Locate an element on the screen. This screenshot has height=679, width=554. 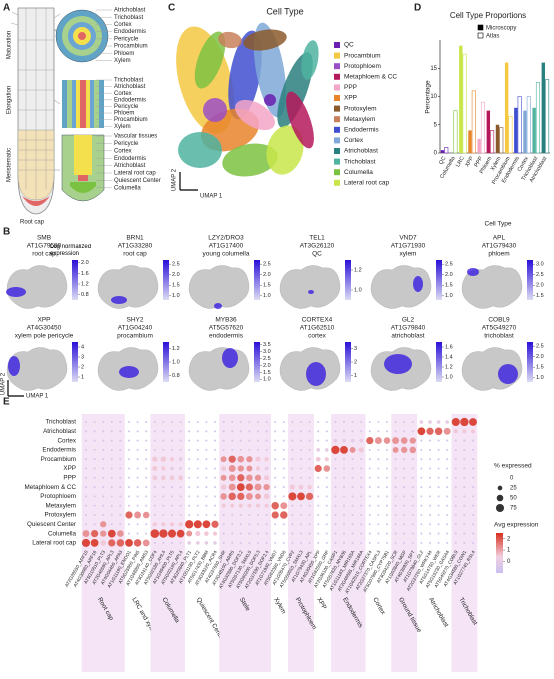
colorbar-tick-label: 1.5 is located at coordinates (267, 286).